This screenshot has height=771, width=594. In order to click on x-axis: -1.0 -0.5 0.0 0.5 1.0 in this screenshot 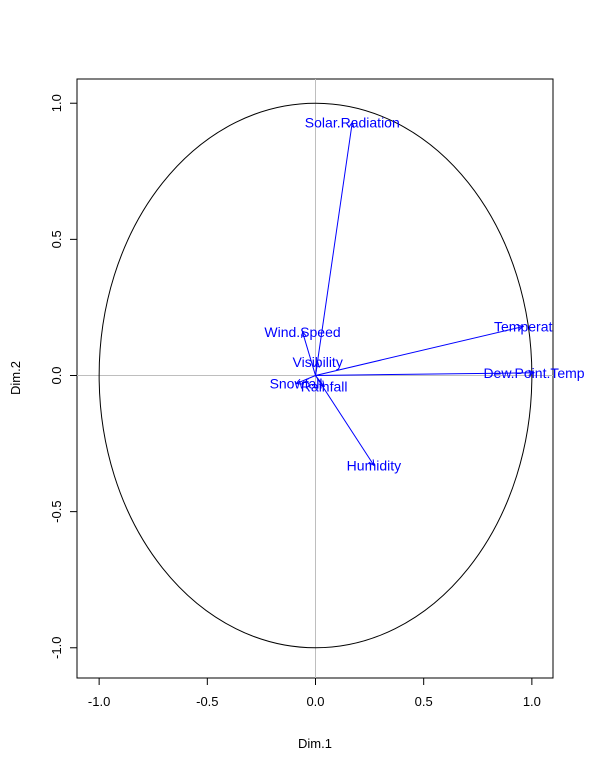, I will do `click(314, 693)`.